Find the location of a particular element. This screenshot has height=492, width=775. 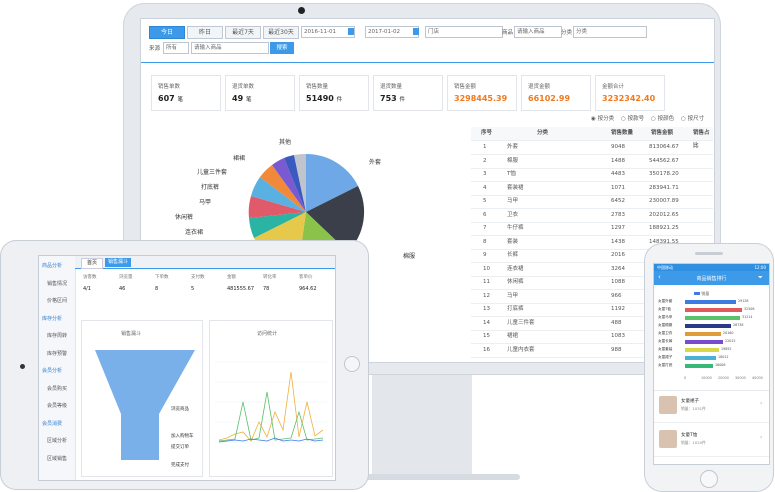

radio-by-size: ○ 按尺寸 is located at coordinates (693, 119).